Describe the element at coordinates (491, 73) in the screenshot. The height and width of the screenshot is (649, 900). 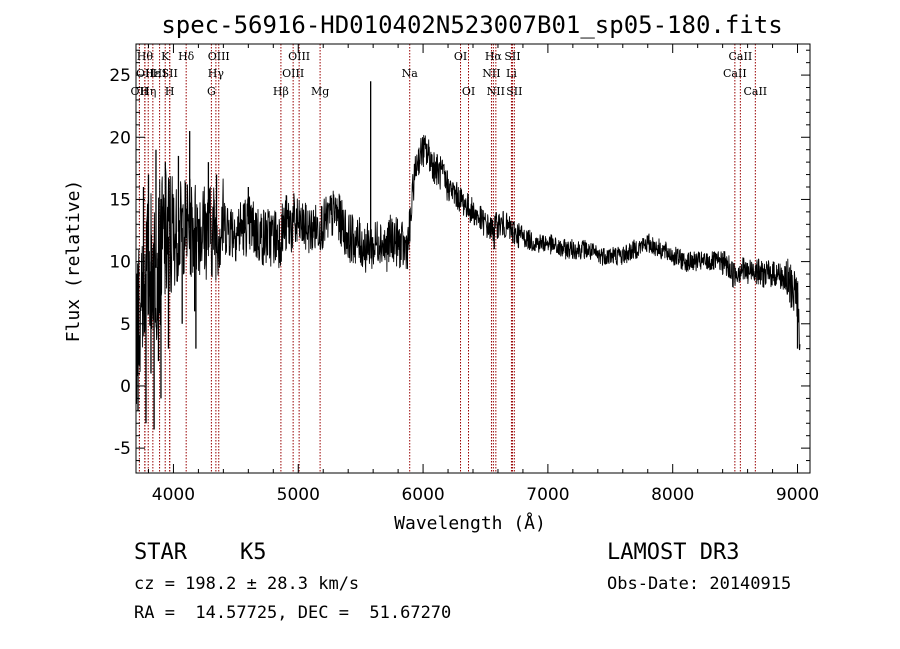
I see `line-label-20: NII` at that location.